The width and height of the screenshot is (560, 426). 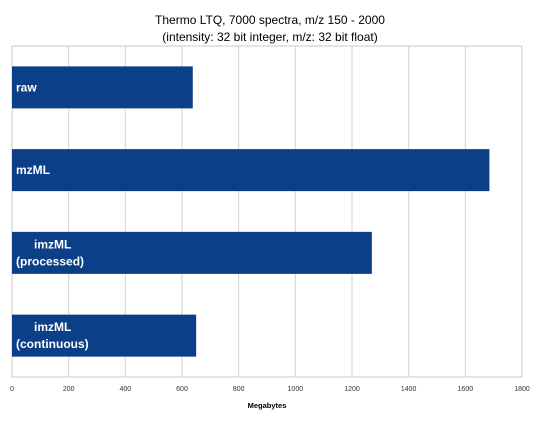 What do you see at coordinates (296, 389) in the screenshot?
I see `x-tick-label: 1000` at bounding box center [296, 389].